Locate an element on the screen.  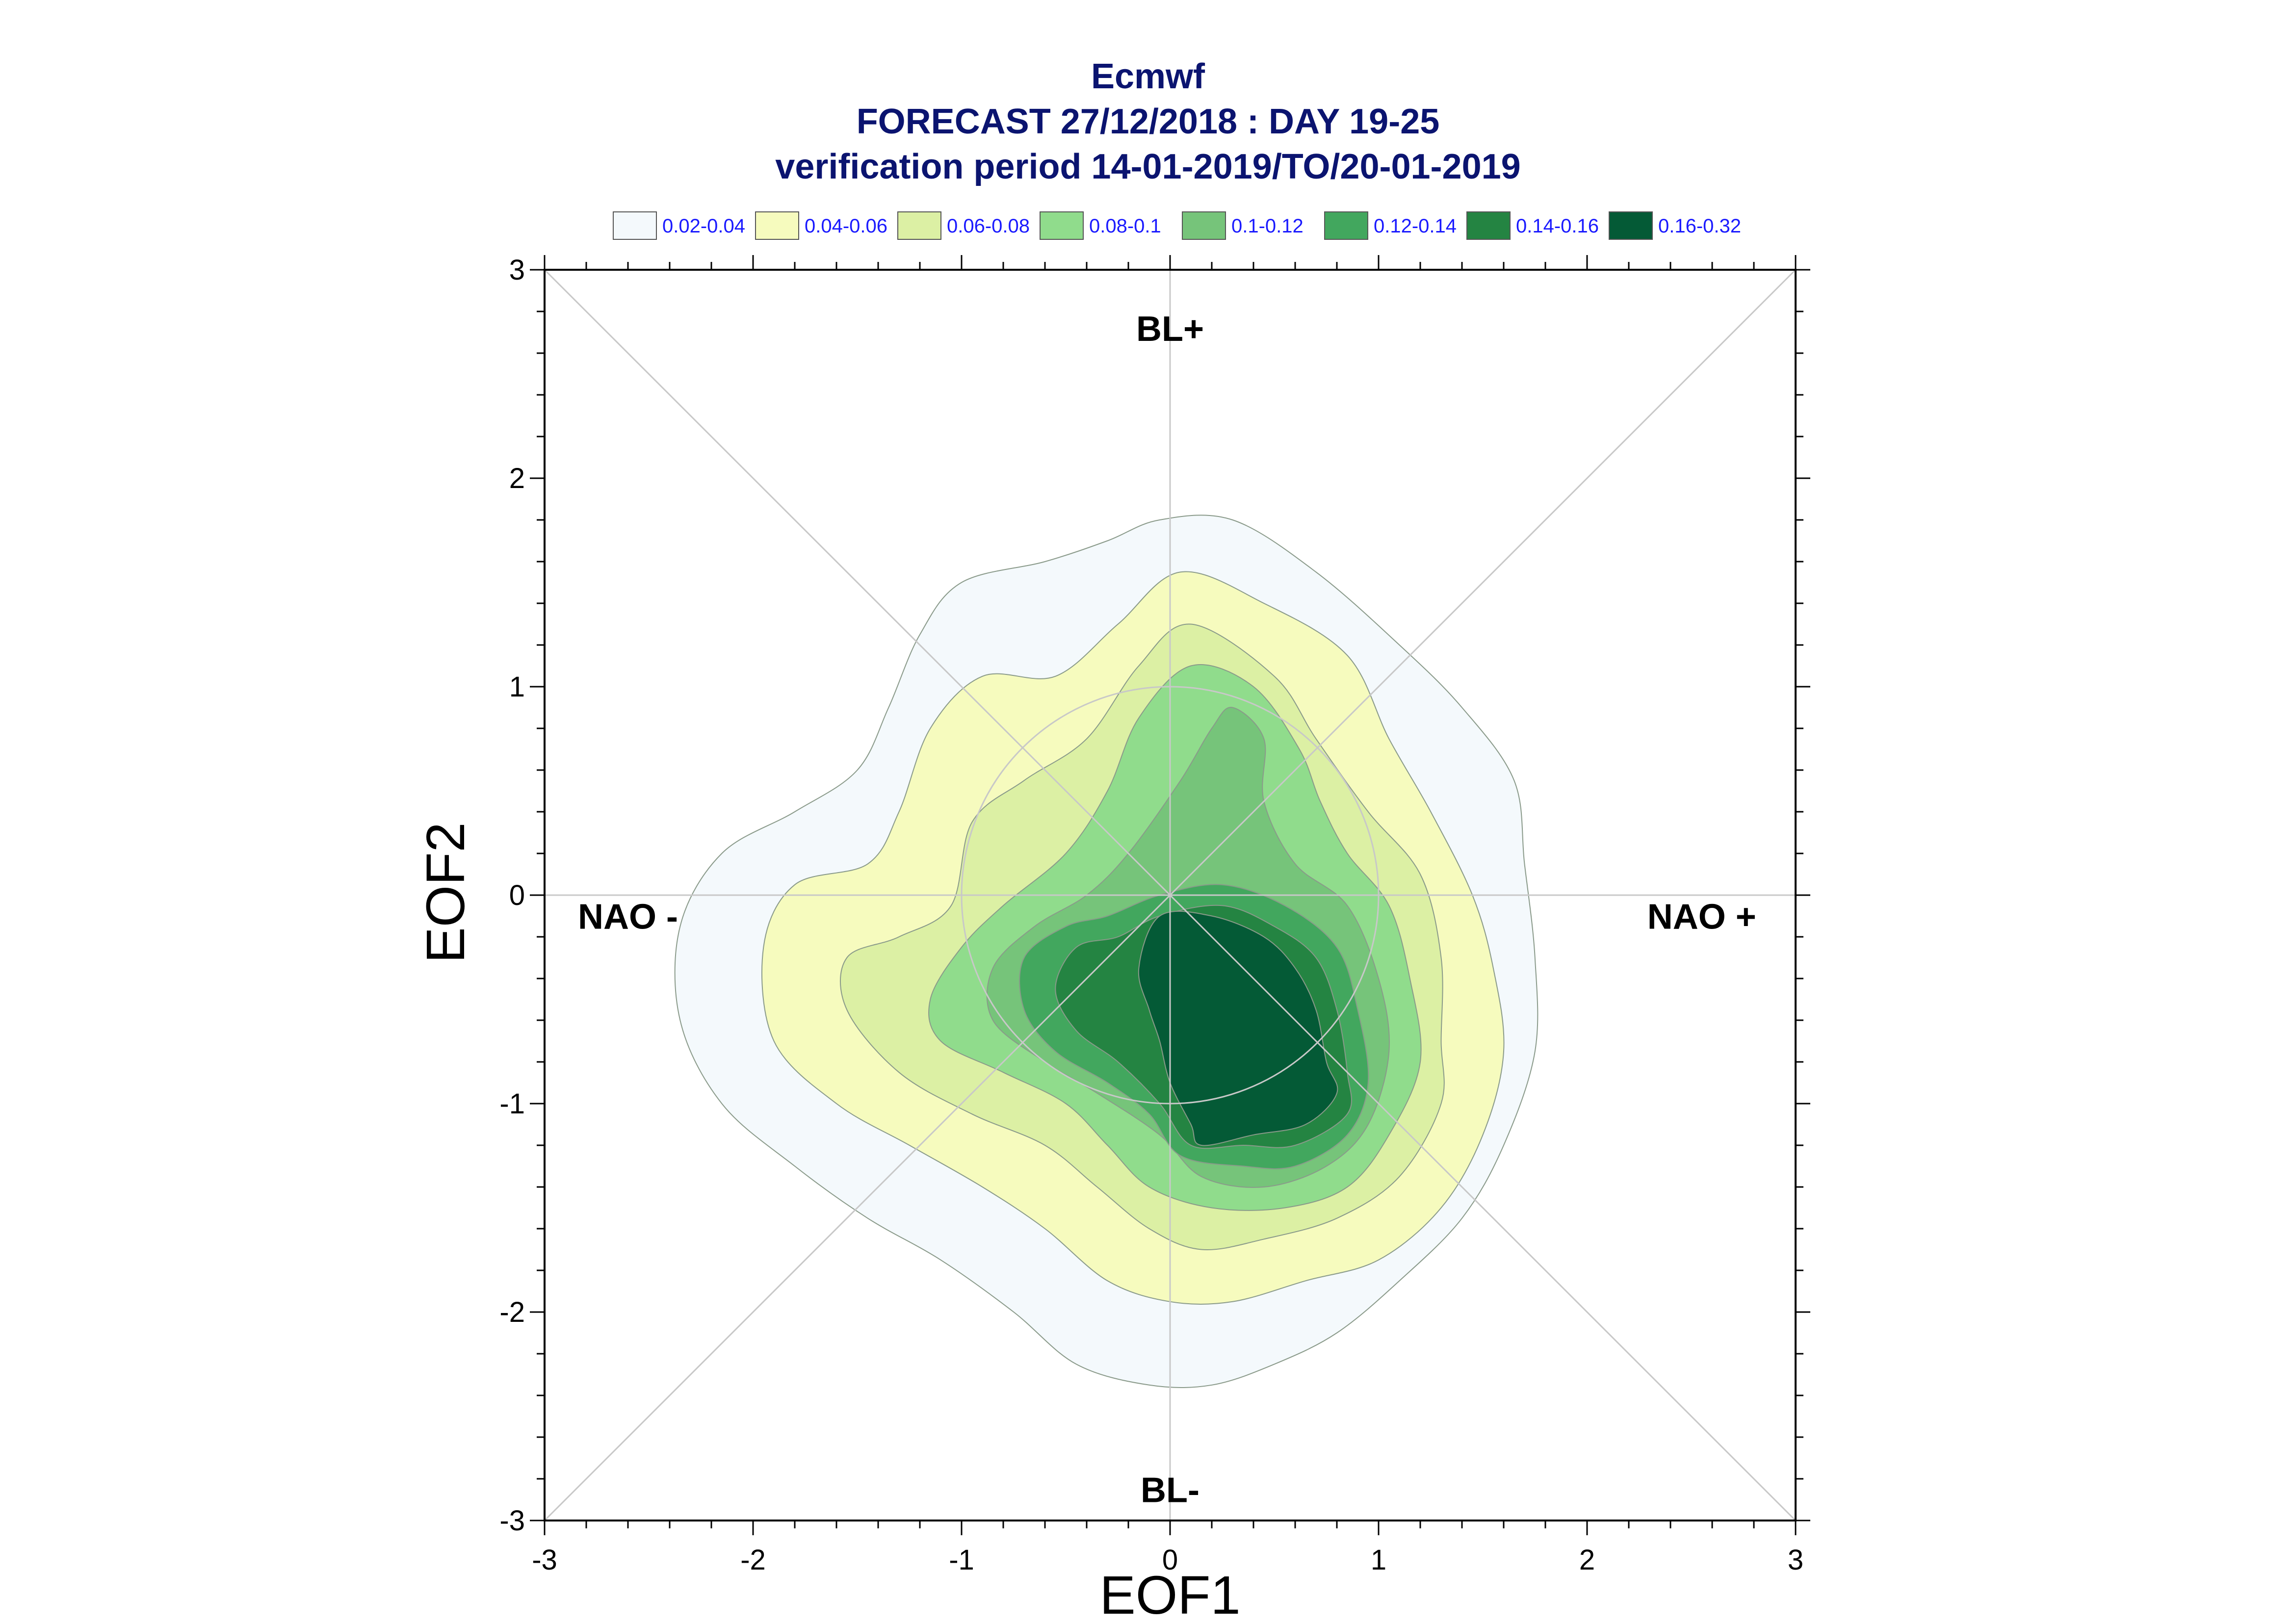
legend-label-3: 0.08-0.1 is located at coordinates (1125, 226).